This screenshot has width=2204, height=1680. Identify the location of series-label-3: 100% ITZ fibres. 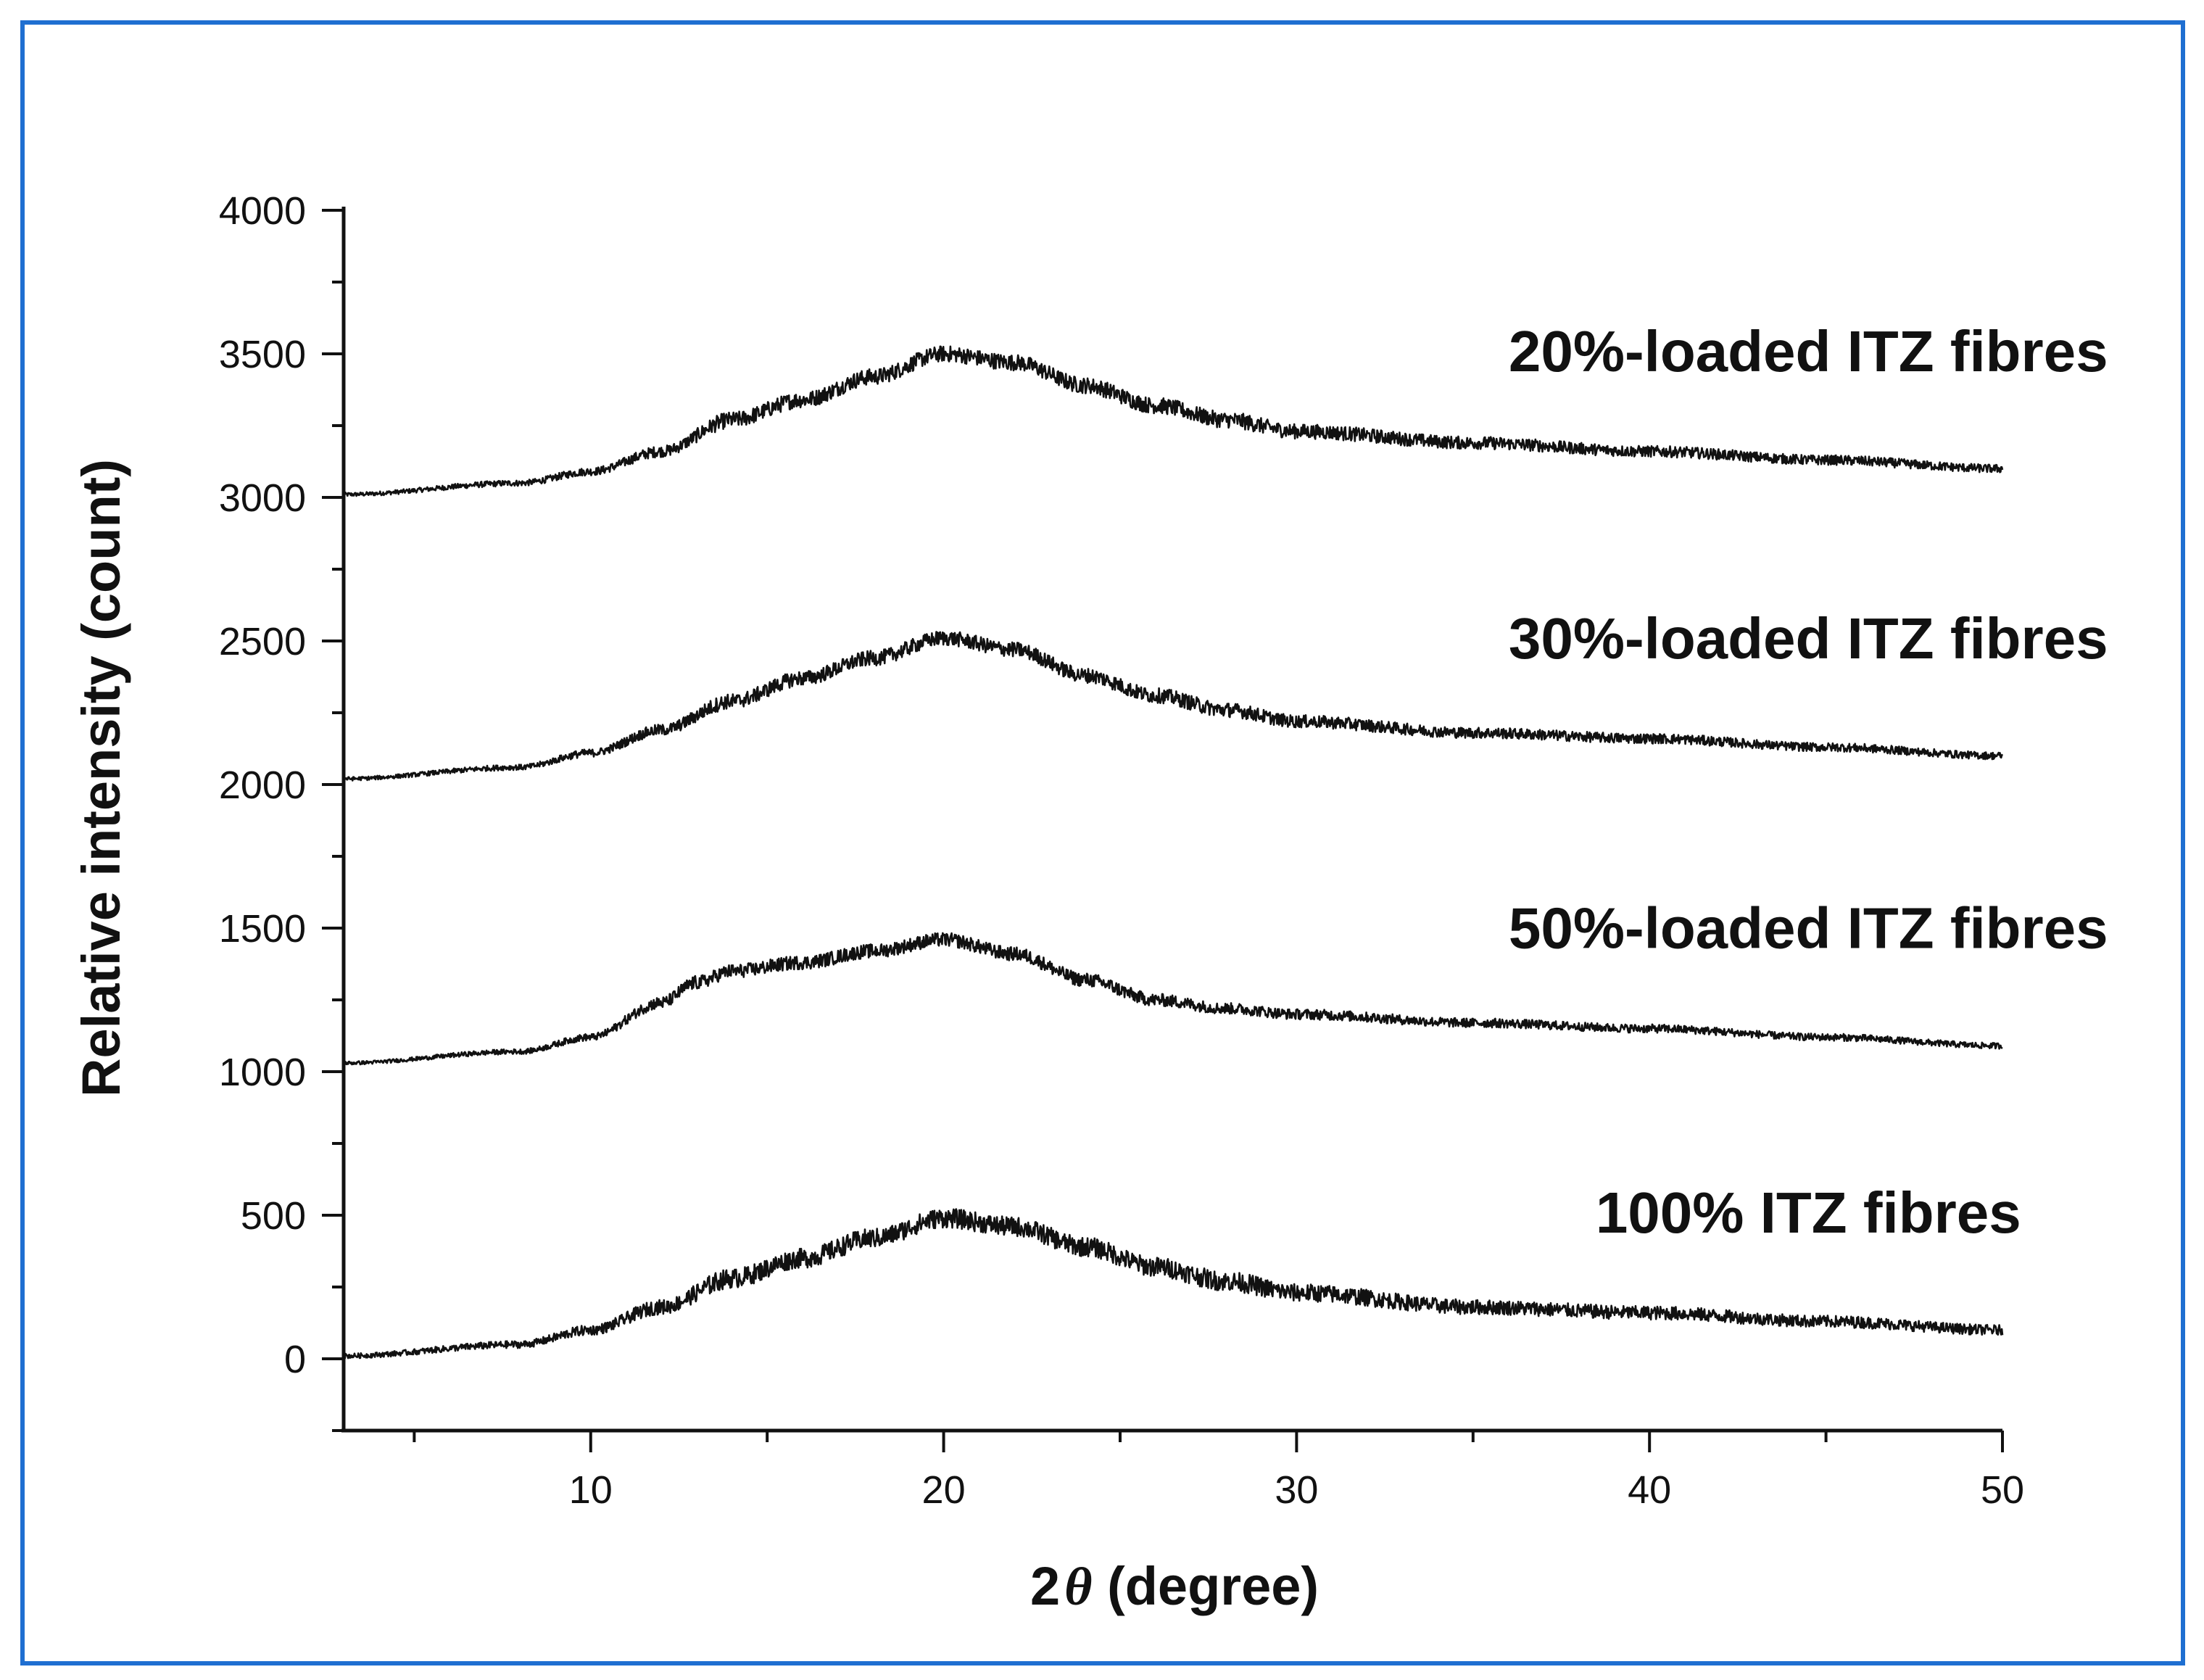
(1808, 1212).